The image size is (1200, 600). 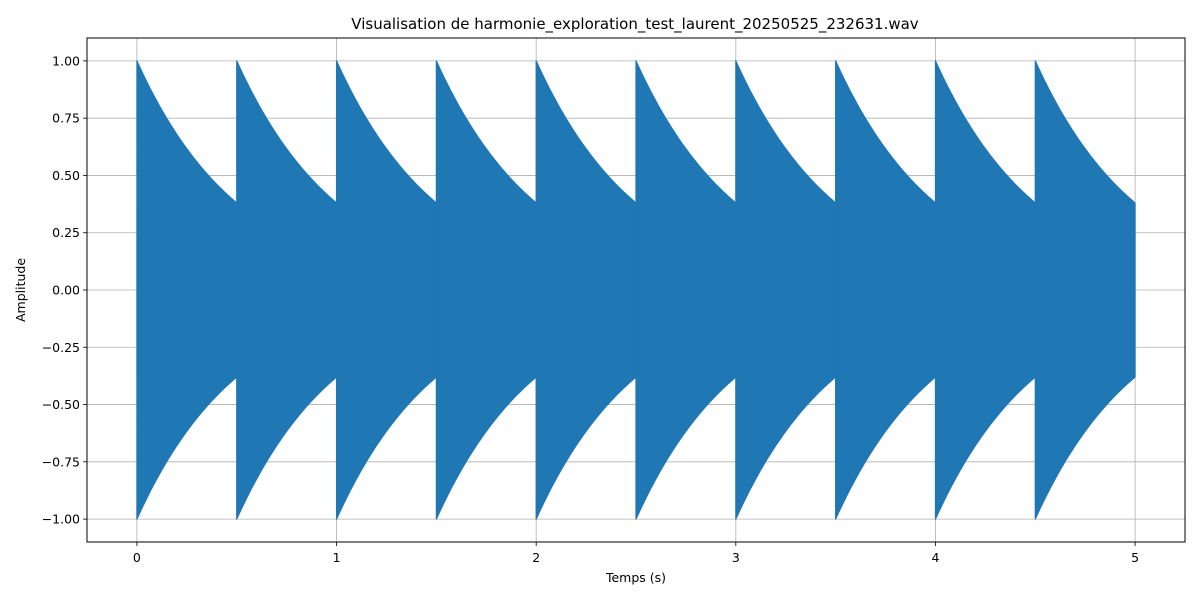 I want to click on y-tick-label: −0.25, so click(x=61, y=347).